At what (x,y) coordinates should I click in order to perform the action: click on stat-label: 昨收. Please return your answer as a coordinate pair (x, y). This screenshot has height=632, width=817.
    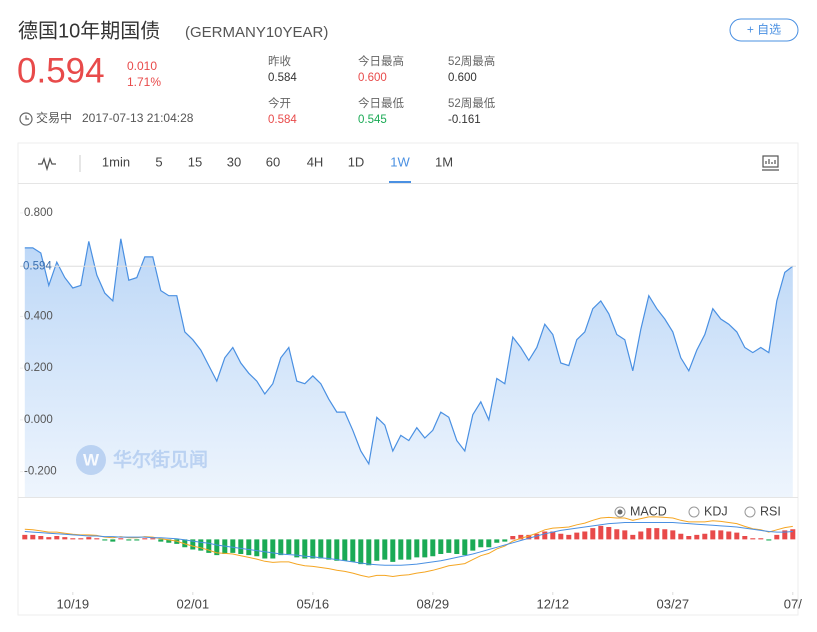
    Looking at the image, I should click on (279, 61).